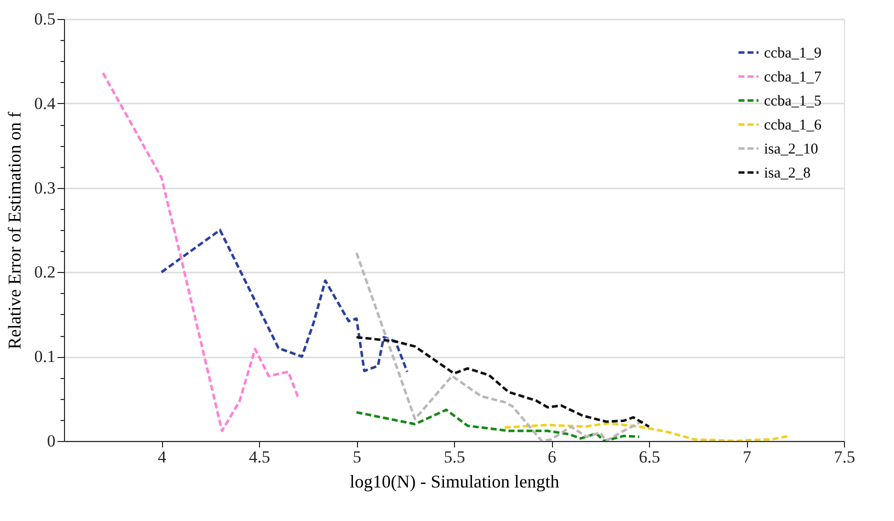 The image size is (894, 521). Describe the element at coordinates (747, 457) in the screenshot. I see `x-tick-label: 7` at that location.